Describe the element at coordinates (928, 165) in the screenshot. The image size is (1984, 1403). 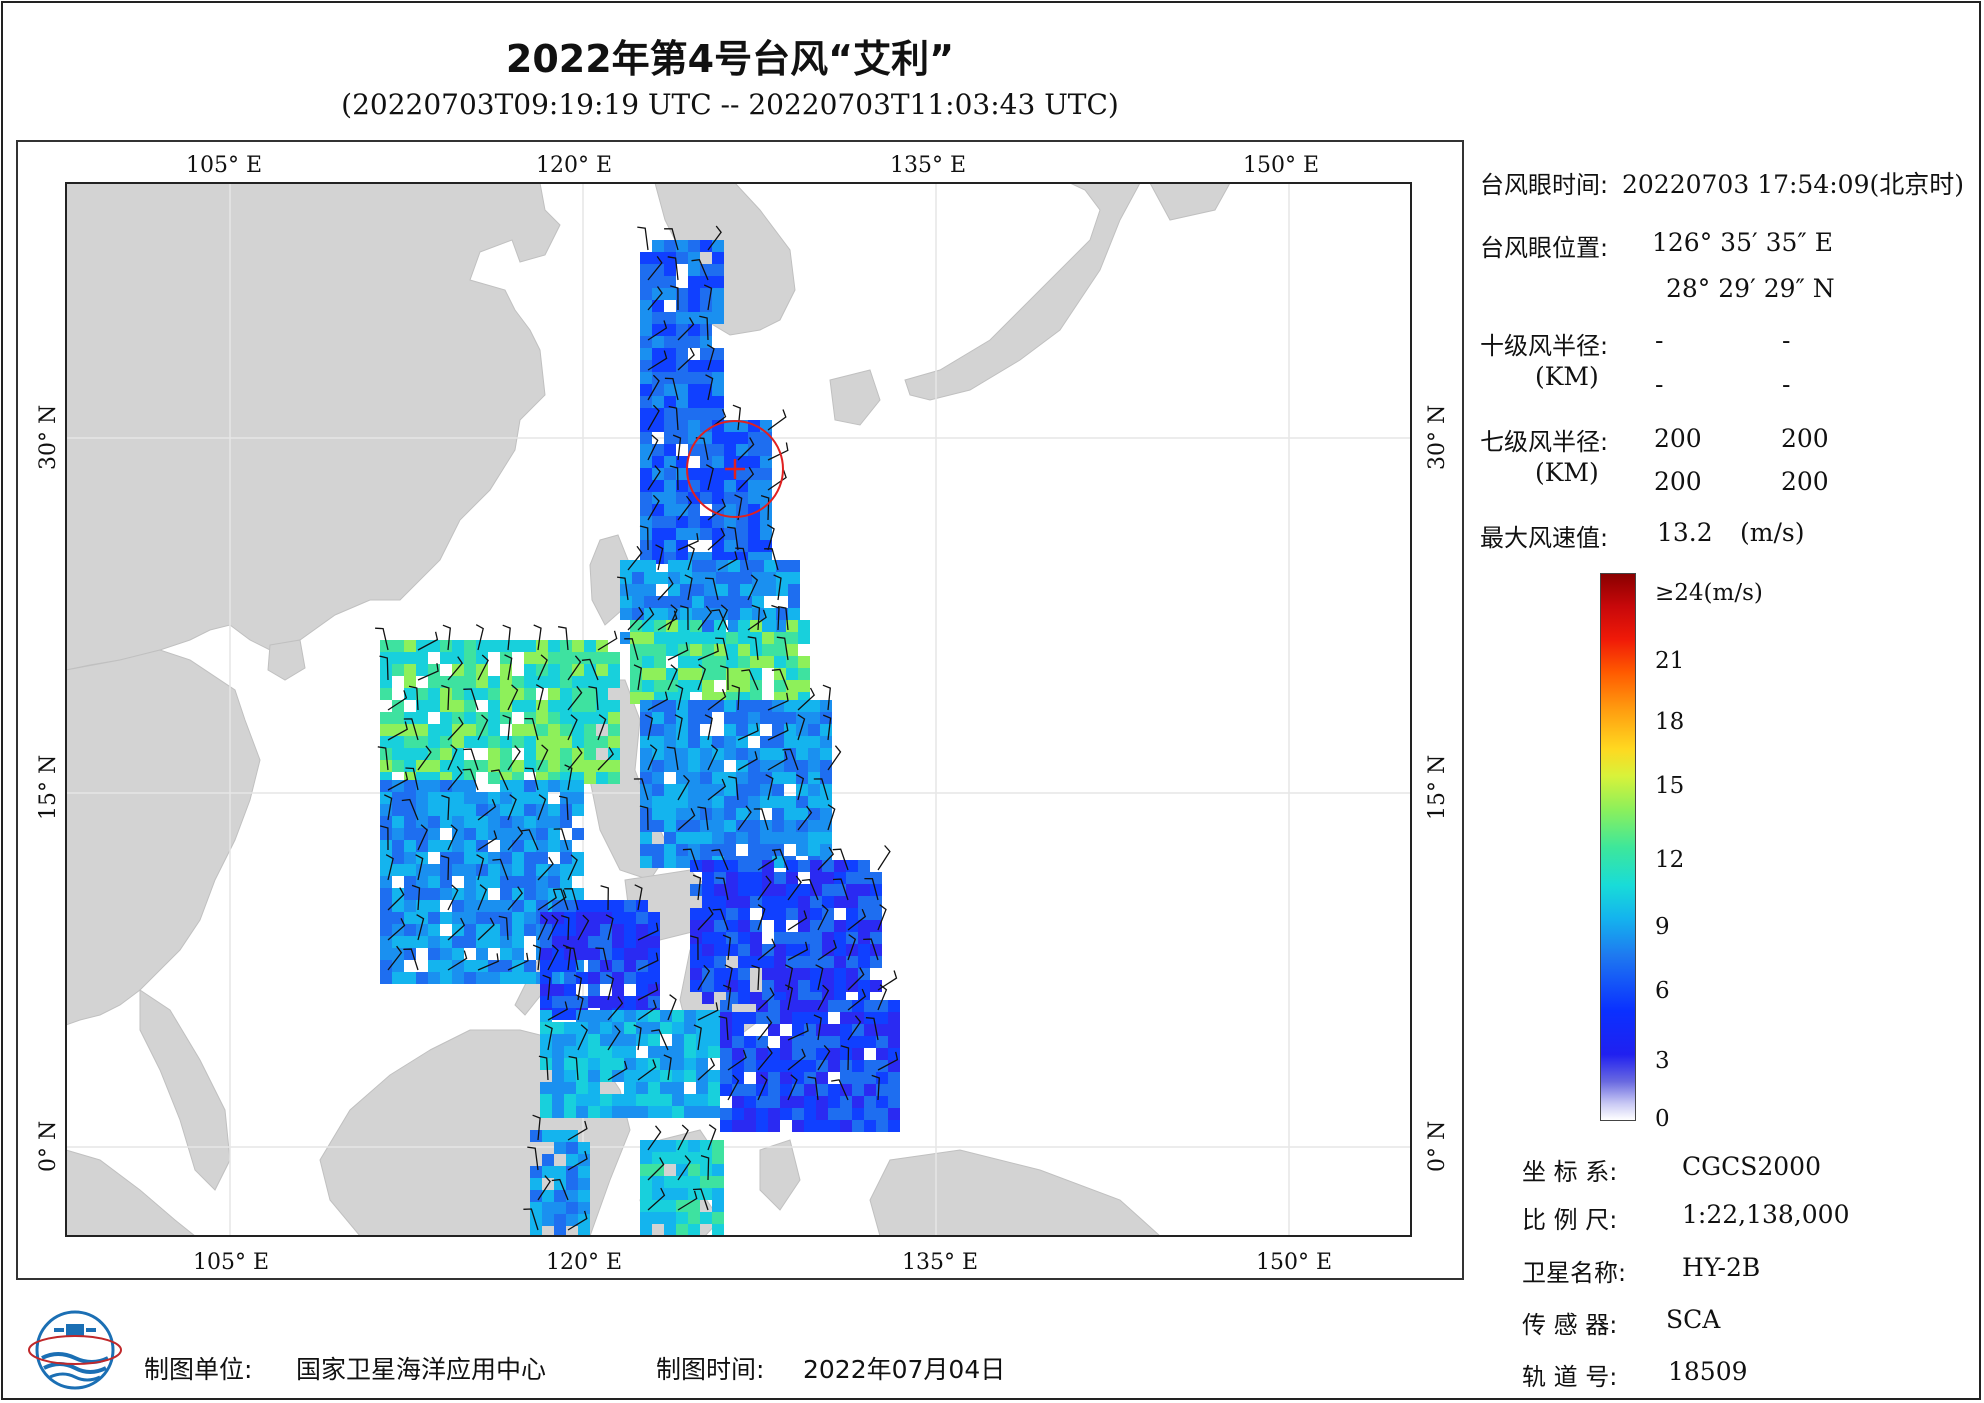
I see `lon-tick-top-135: 135° E` at that location.